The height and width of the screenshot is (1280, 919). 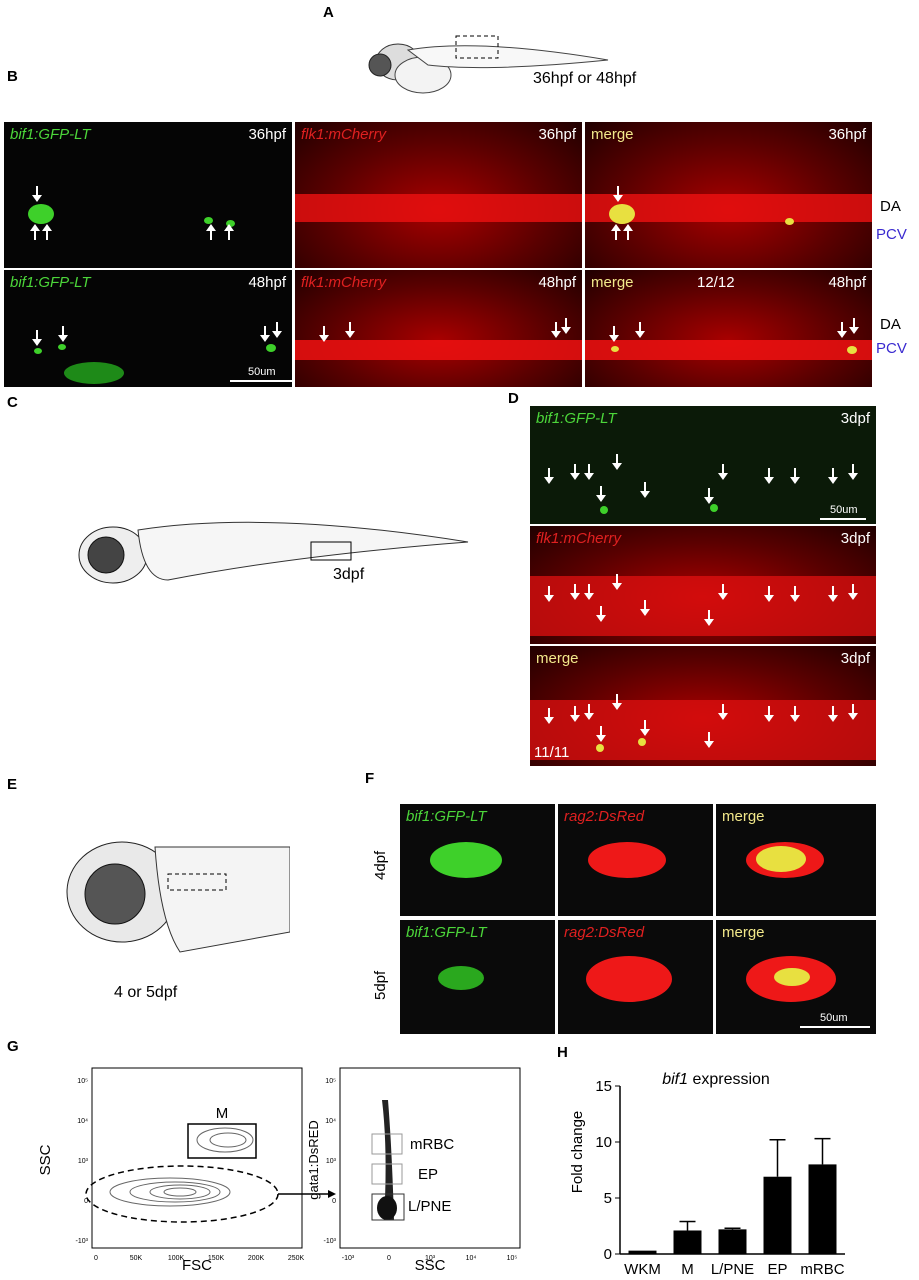 What do you see at coordinates (777, 1268) in the screenshot?
I see `x-tick-label: EP` at bounding box center [777, 1268].